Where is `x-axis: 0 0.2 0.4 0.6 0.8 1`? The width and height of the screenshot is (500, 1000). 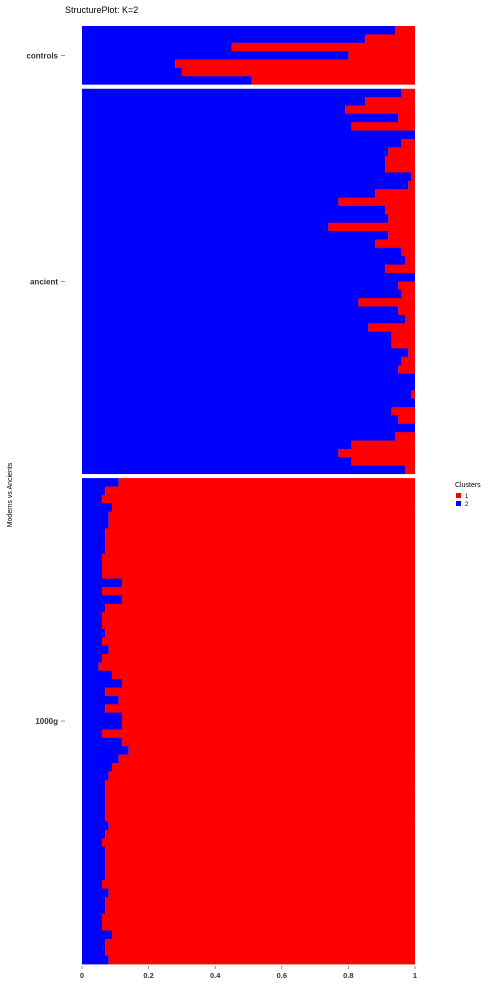 x-axis: 0 0.2 0.4 0.6 0.8 1 is located at coordinates (248, 973).